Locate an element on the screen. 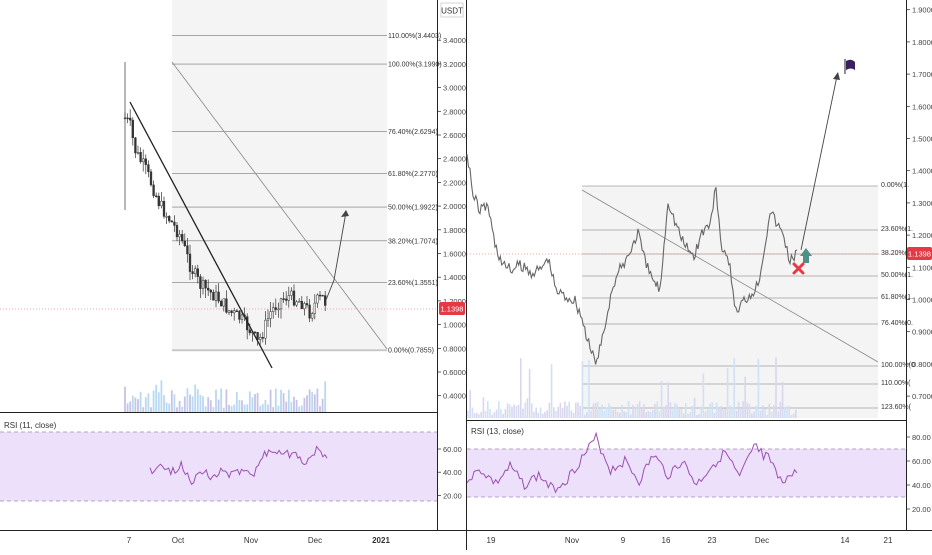 This screenshot has height=555, width=932. right-price-tick-label: 0.7000 is located at coordinates (922, 396).